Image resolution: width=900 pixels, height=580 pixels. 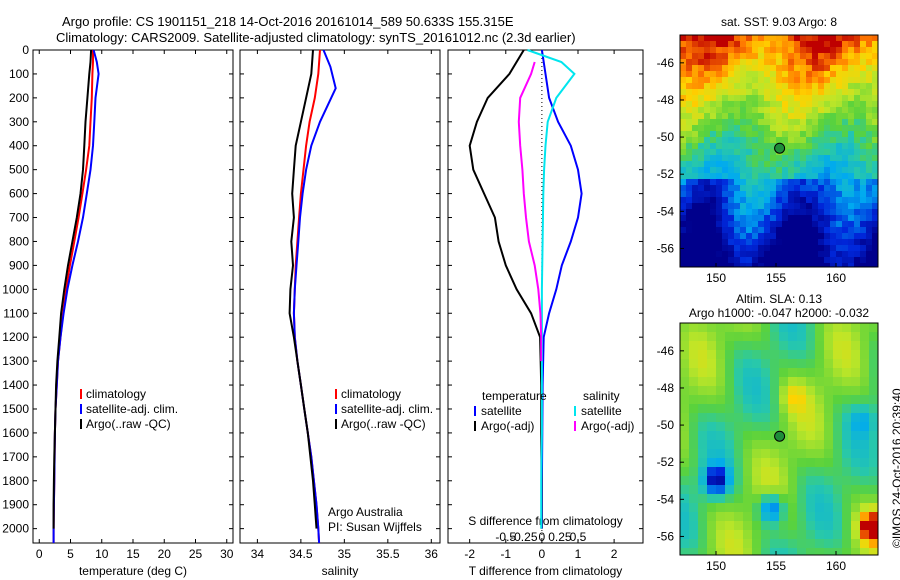 I want to click on y-tick-label: 600, so click(x=19, y=194).